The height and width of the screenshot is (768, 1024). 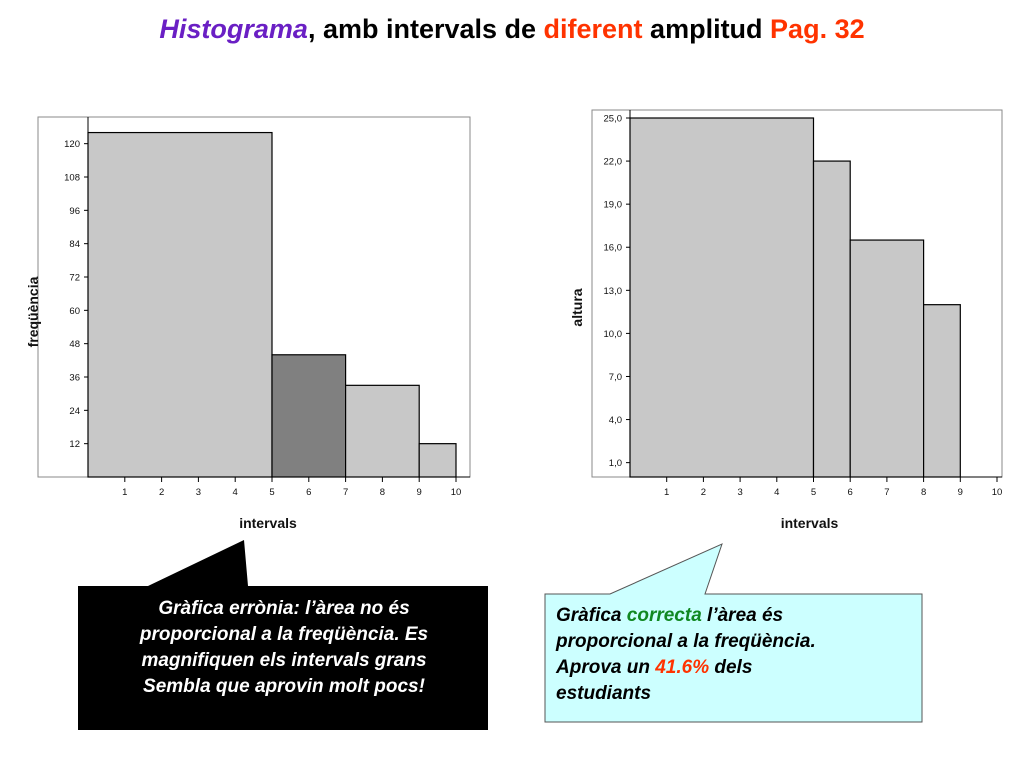 What do you see at coordinates (613, 205) in the screenshot?
I see `y-tick-label: 19,0` at bounding box center [613, 205].